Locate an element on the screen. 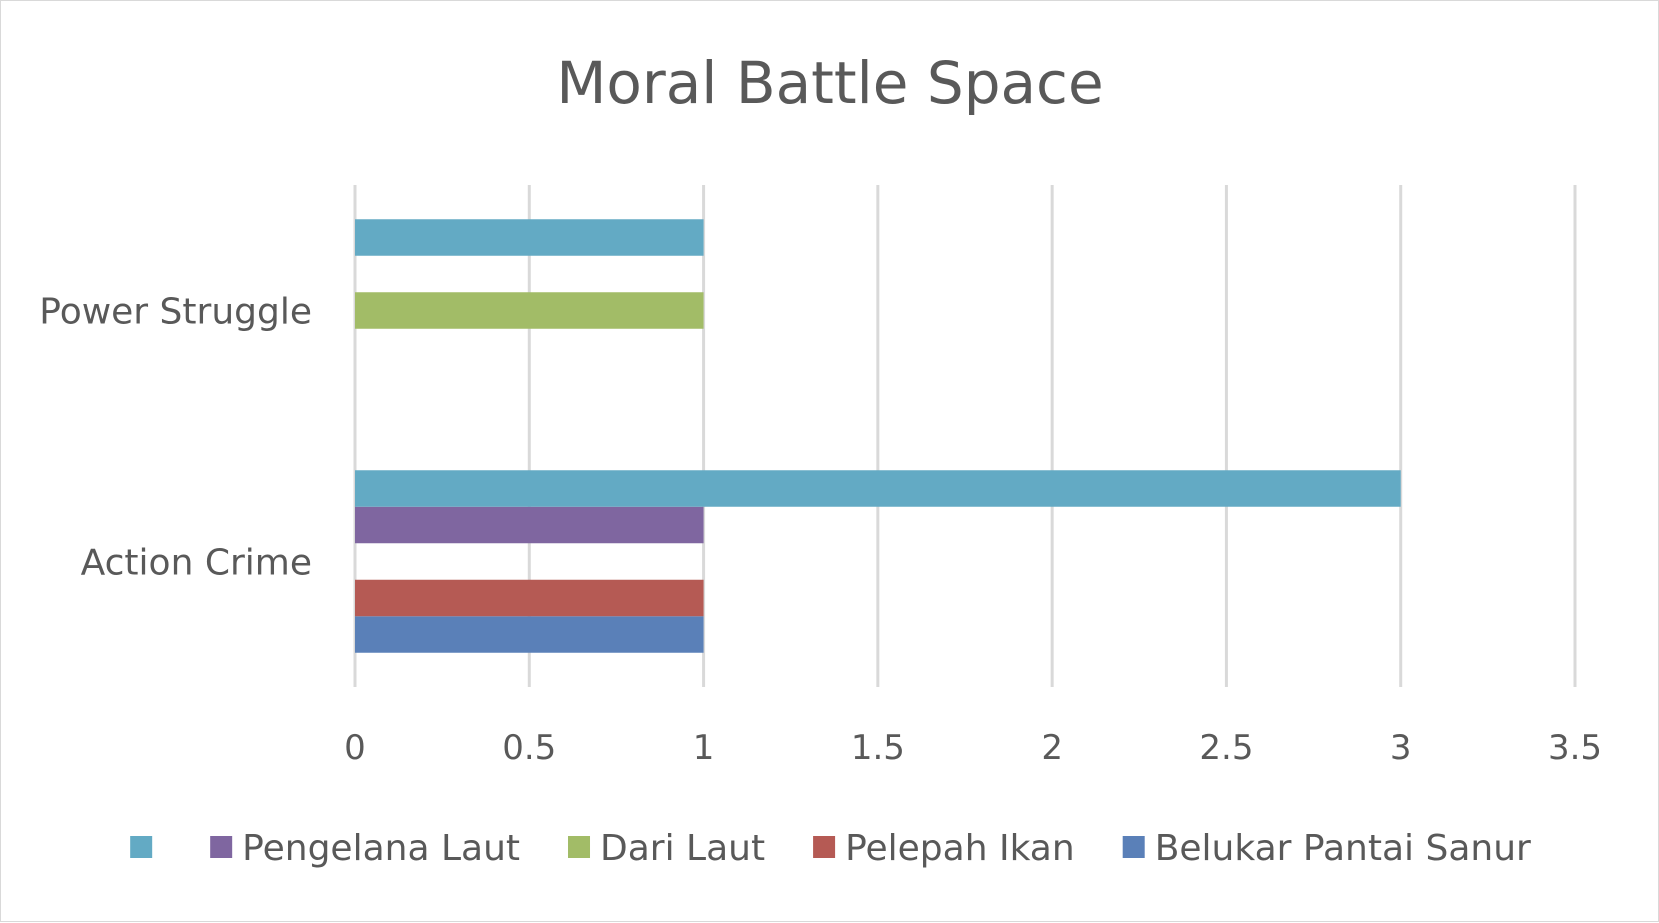 The image size is (1659, 923). category-label: Action Crime is located at coordinates (196, 563).